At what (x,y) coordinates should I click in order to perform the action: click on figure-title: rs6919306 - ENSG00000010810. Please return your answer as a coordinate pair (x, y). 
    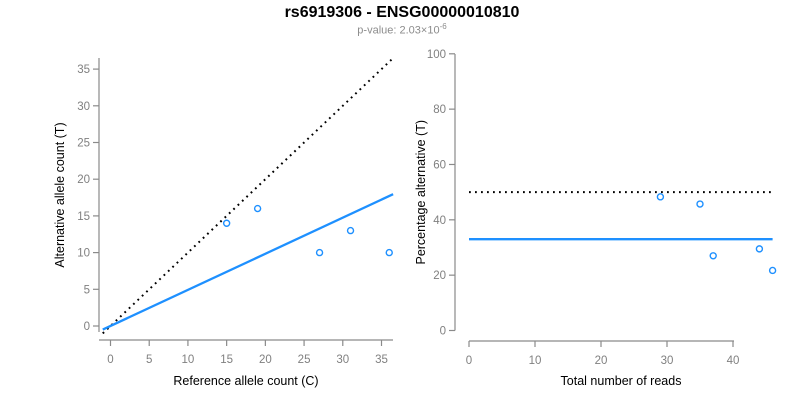
    Looking at the image, I should click on (402, 12).